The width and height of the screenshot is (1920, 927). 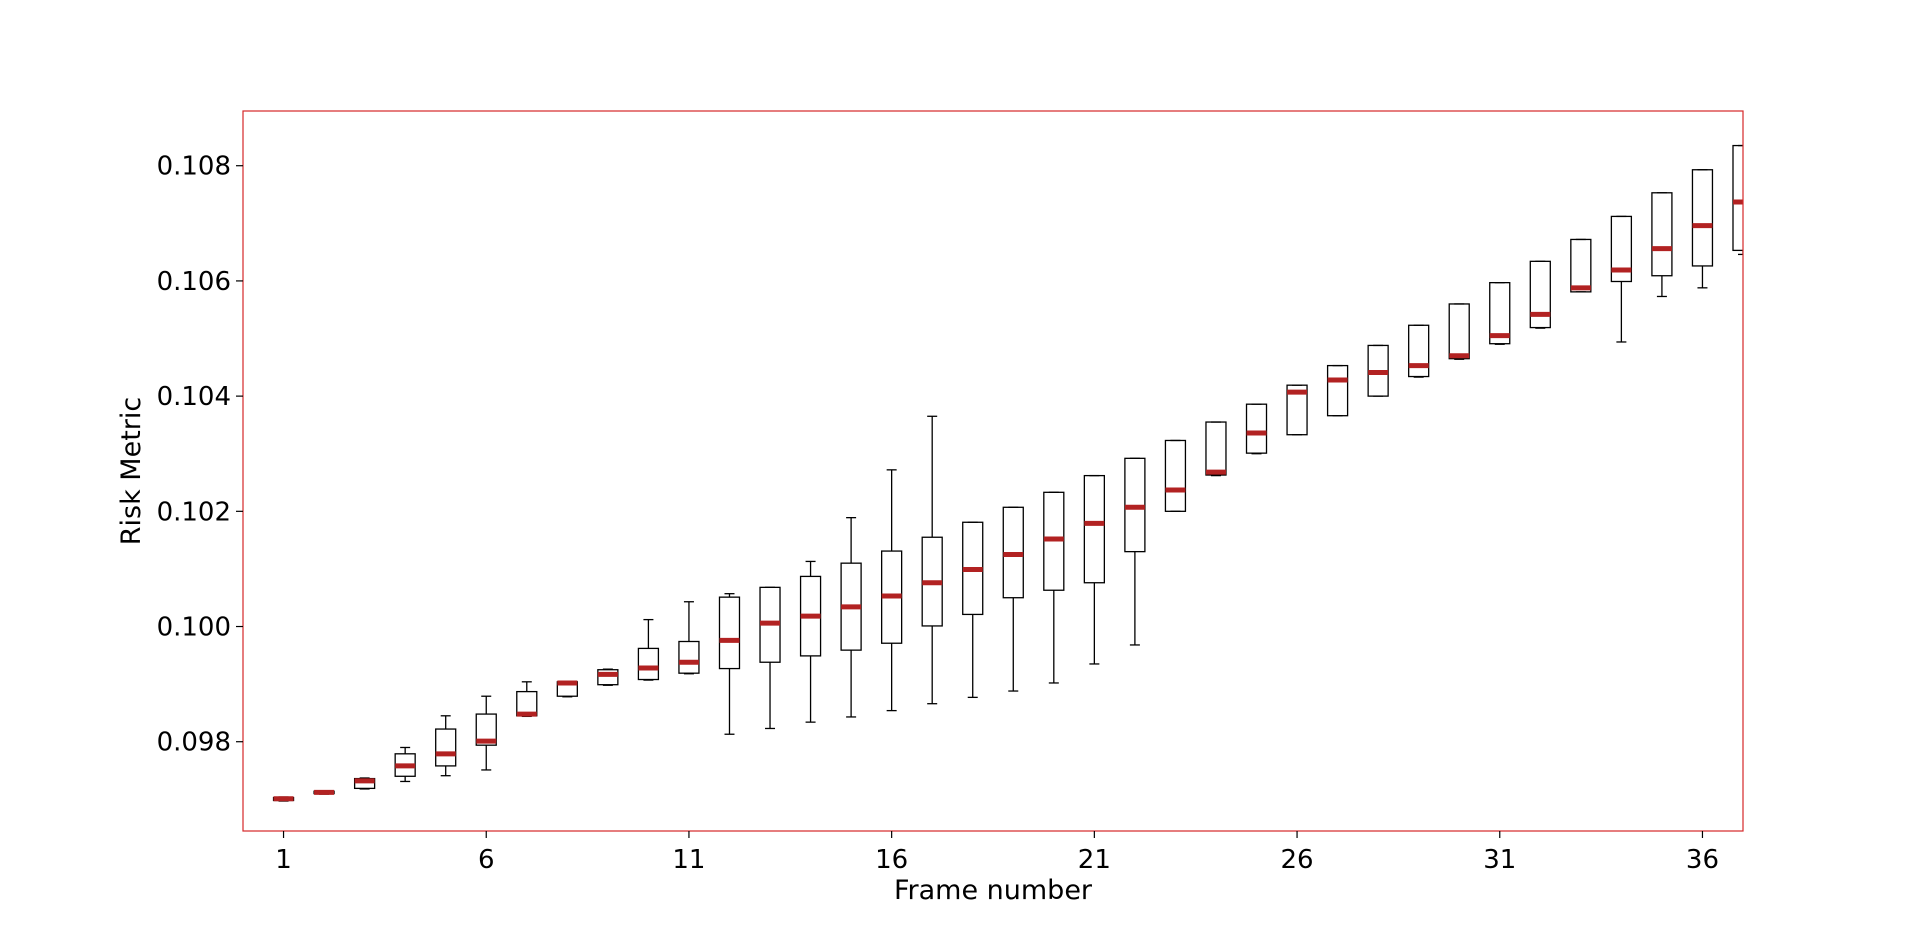 I want to click on y-tick-label-4: 0.106, so click(x=194, y=282).